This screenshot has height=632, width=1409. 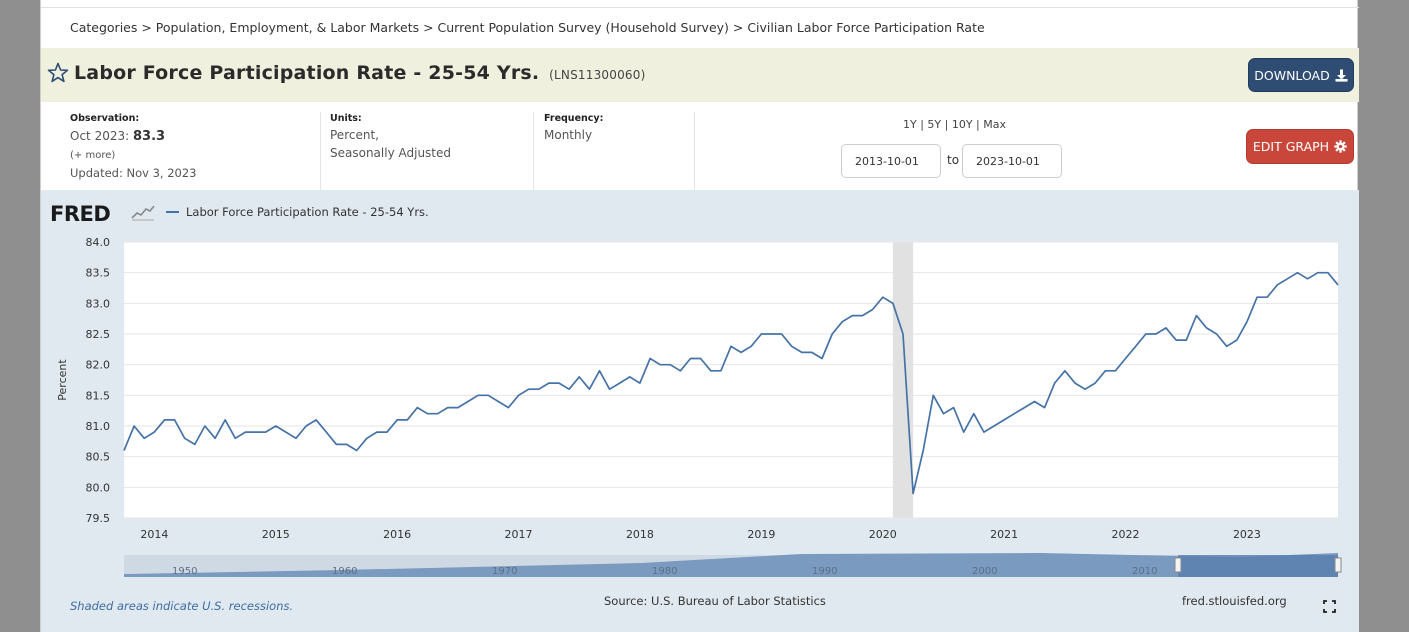 What do you see at coordinates (143, 212) in the screenshot?
I see `fred-logo-chart-icon` at bounding box center [143, 212].